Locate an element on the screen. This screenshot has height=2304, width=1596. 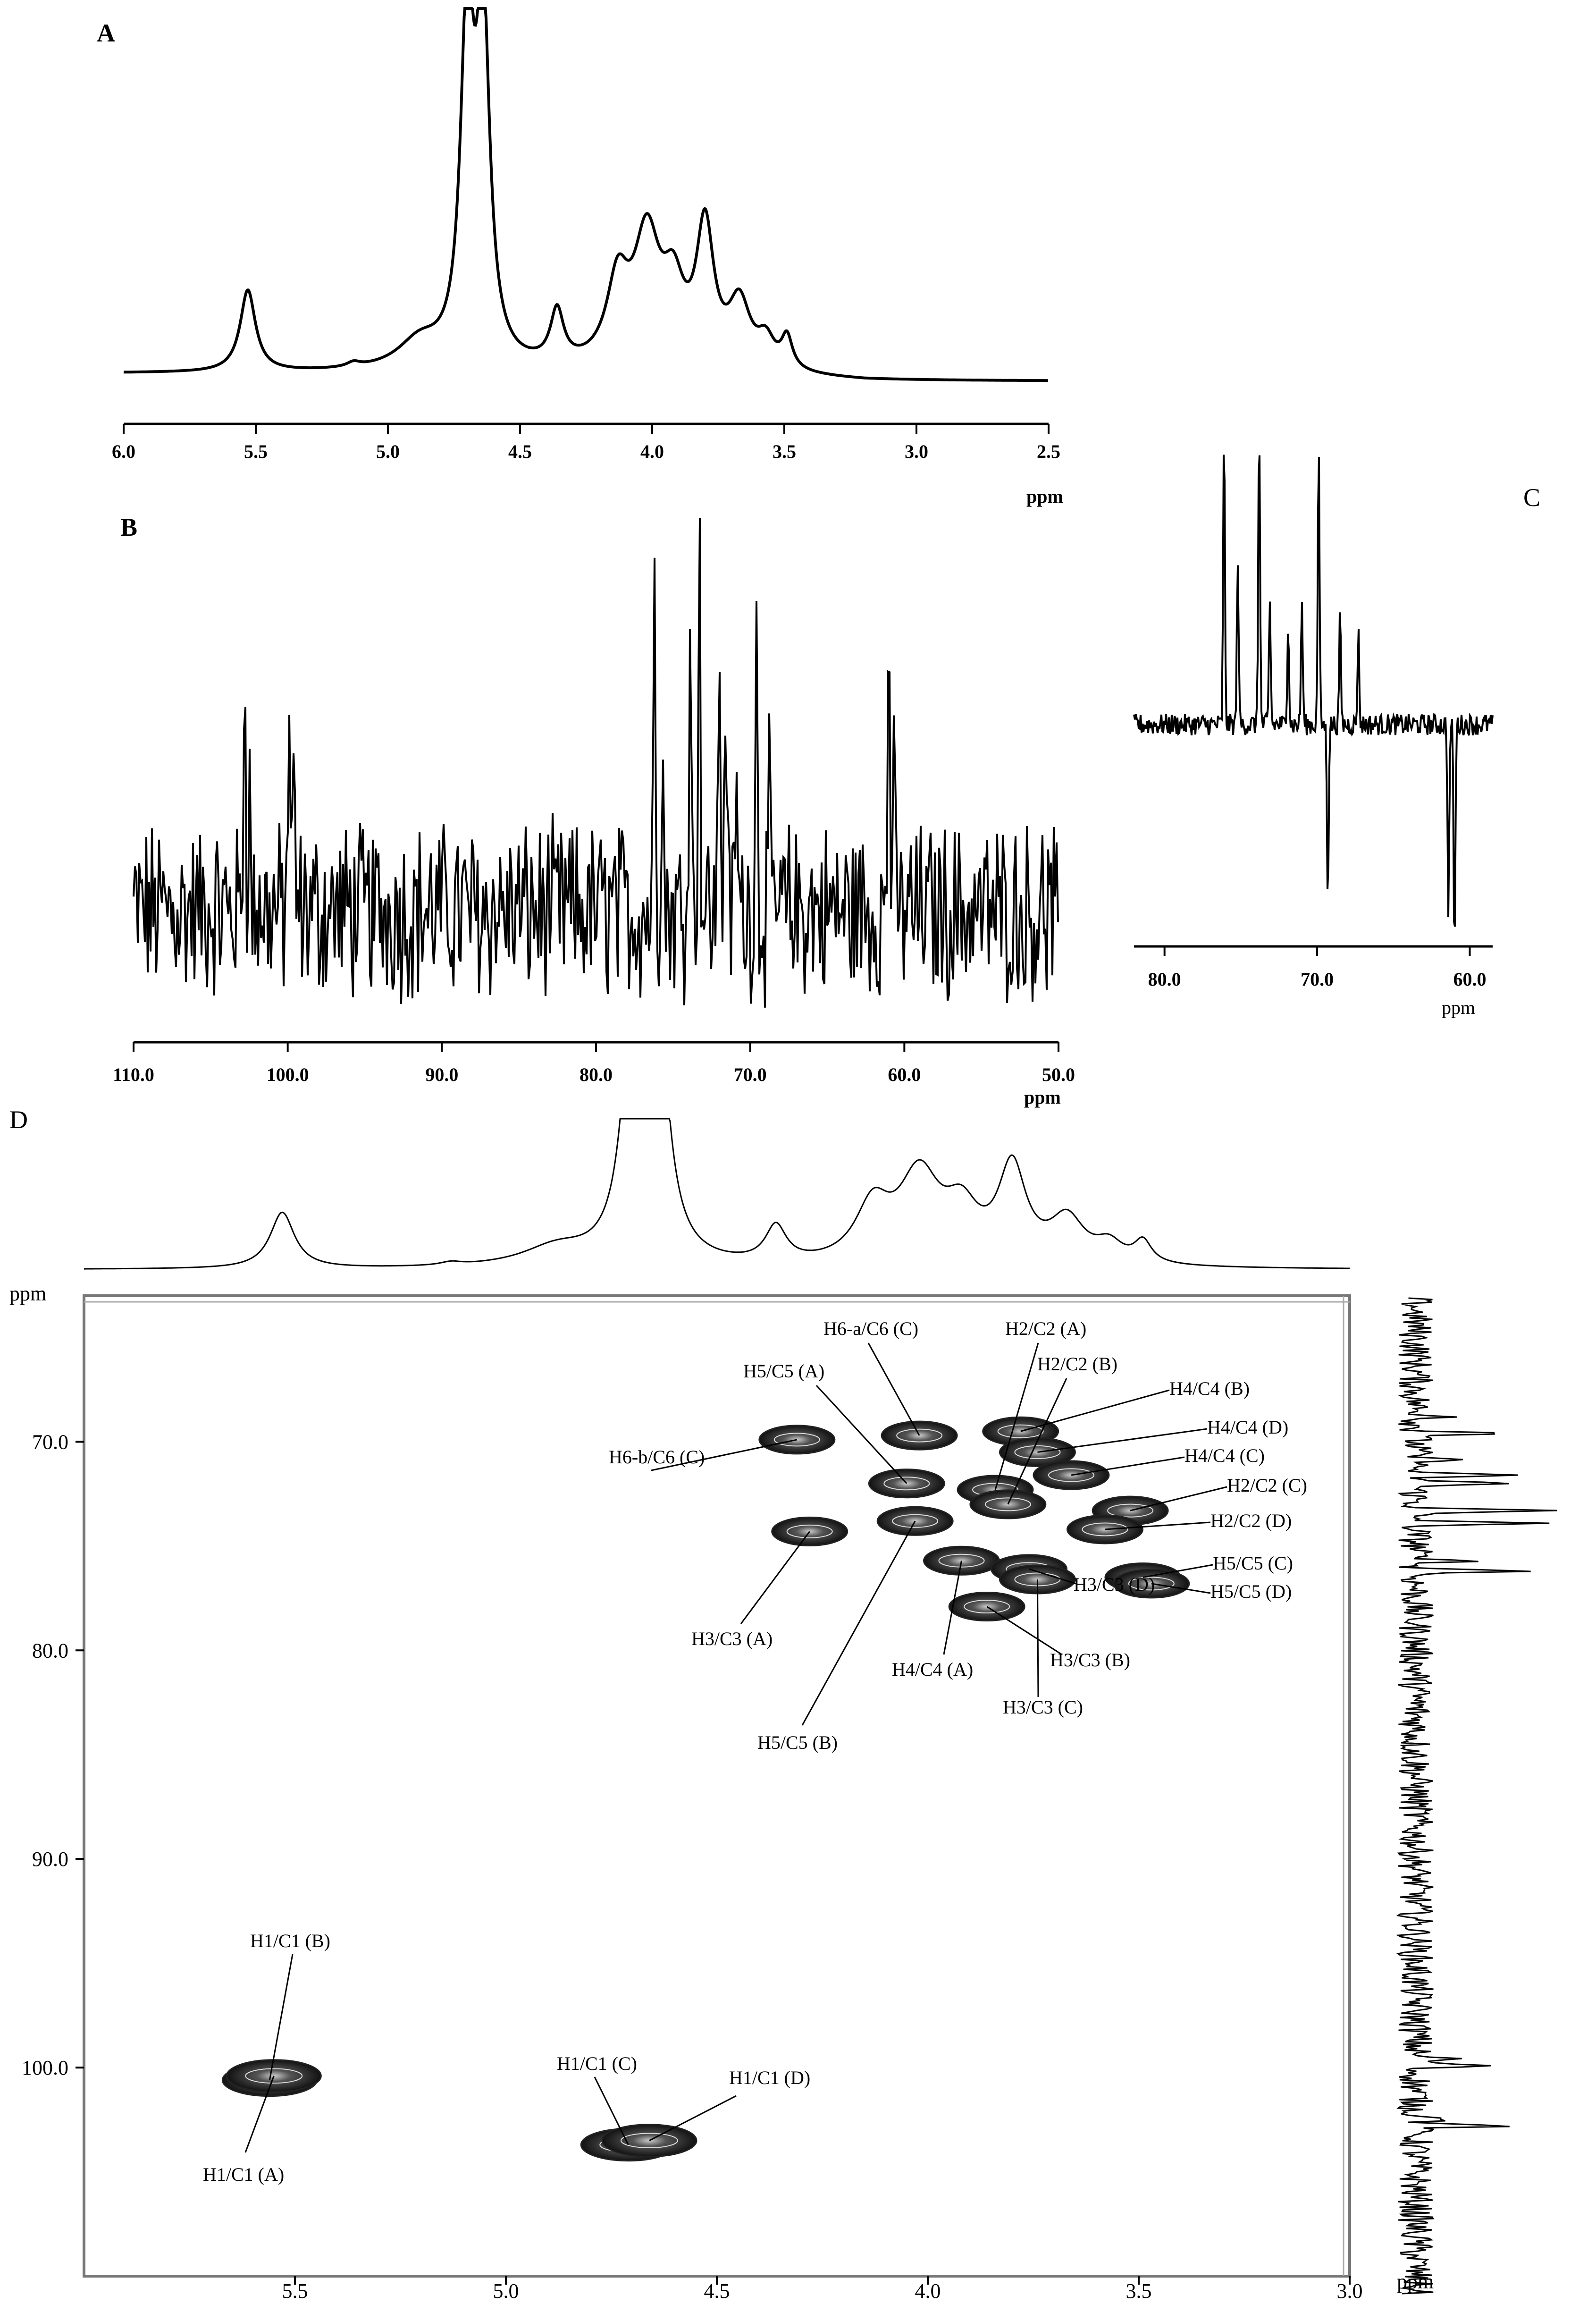
cross-peak-label: H4/C4 (A) is located at coordinates (932, 1670).